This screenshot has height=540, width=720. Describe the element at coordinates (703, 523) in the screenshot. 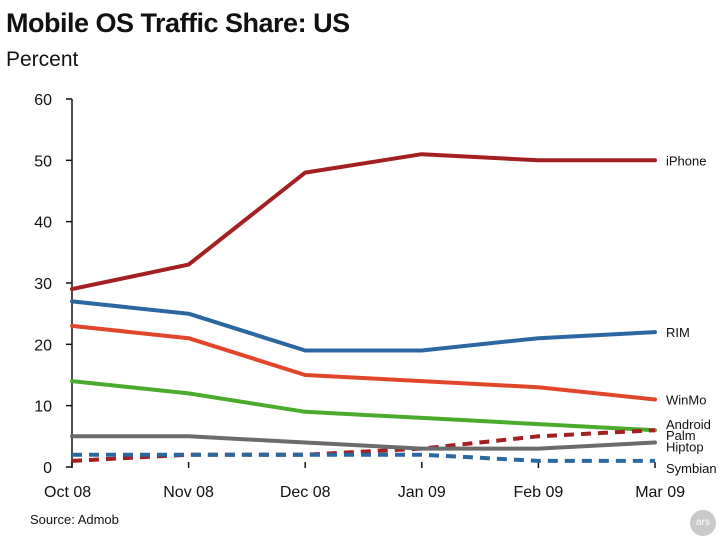

I see `ars-logo: ars` at that location.